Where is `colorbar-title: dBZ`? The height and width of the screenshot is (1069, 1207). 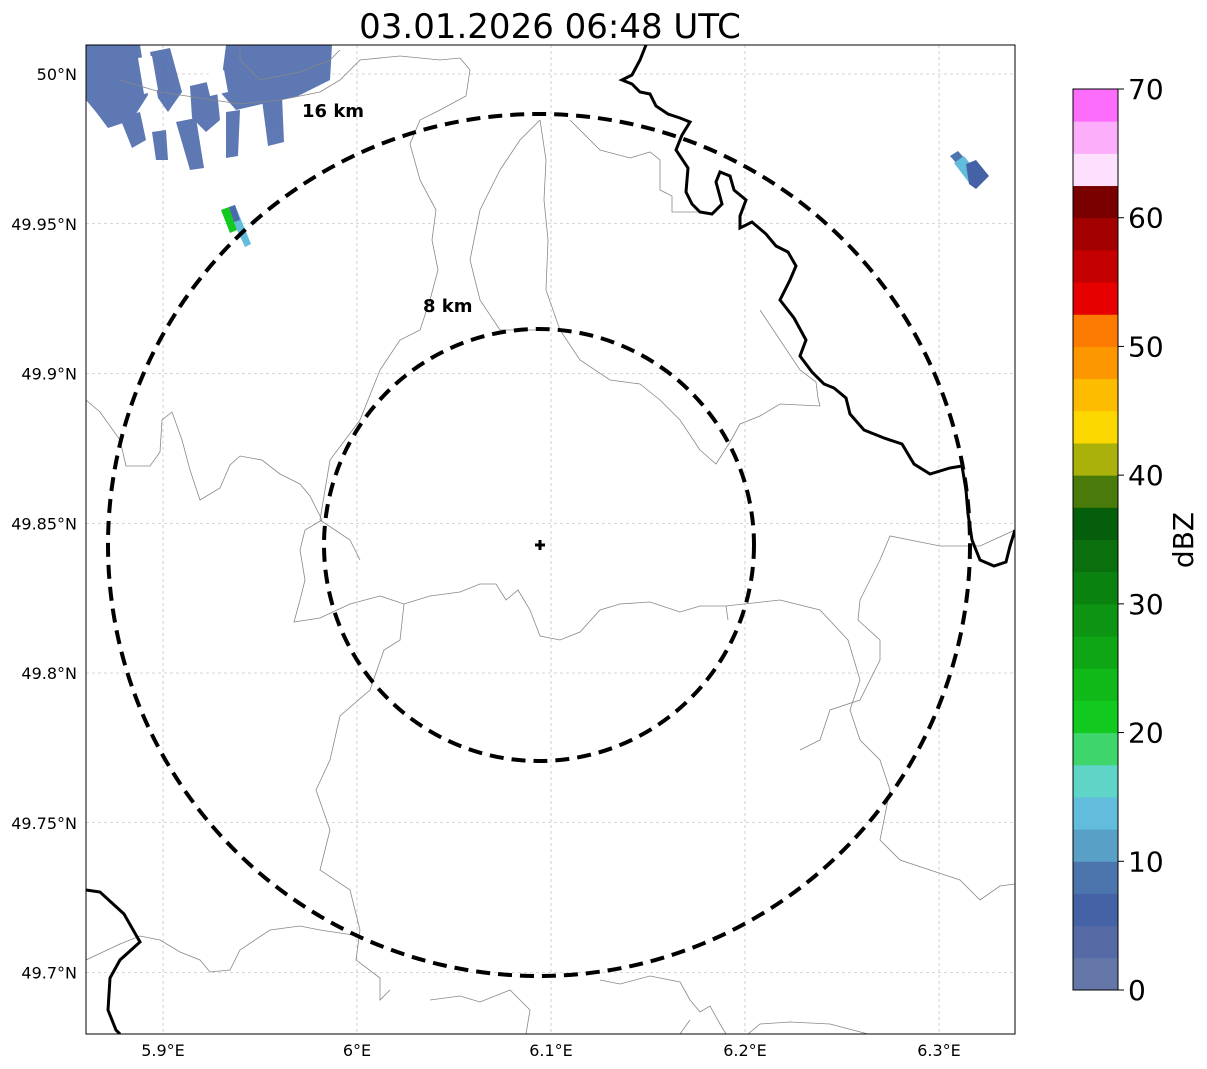
colorbar-title: dBZ is located at coordinates (1183, 540).